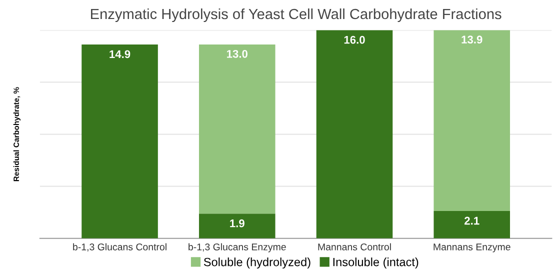 The width and height of the screenshot is (555, 274). Describe the element at coordinates (237, 247) in the screenshot. I see `x-tick-label: b-1,3 Glucans Enzyme` at that location.